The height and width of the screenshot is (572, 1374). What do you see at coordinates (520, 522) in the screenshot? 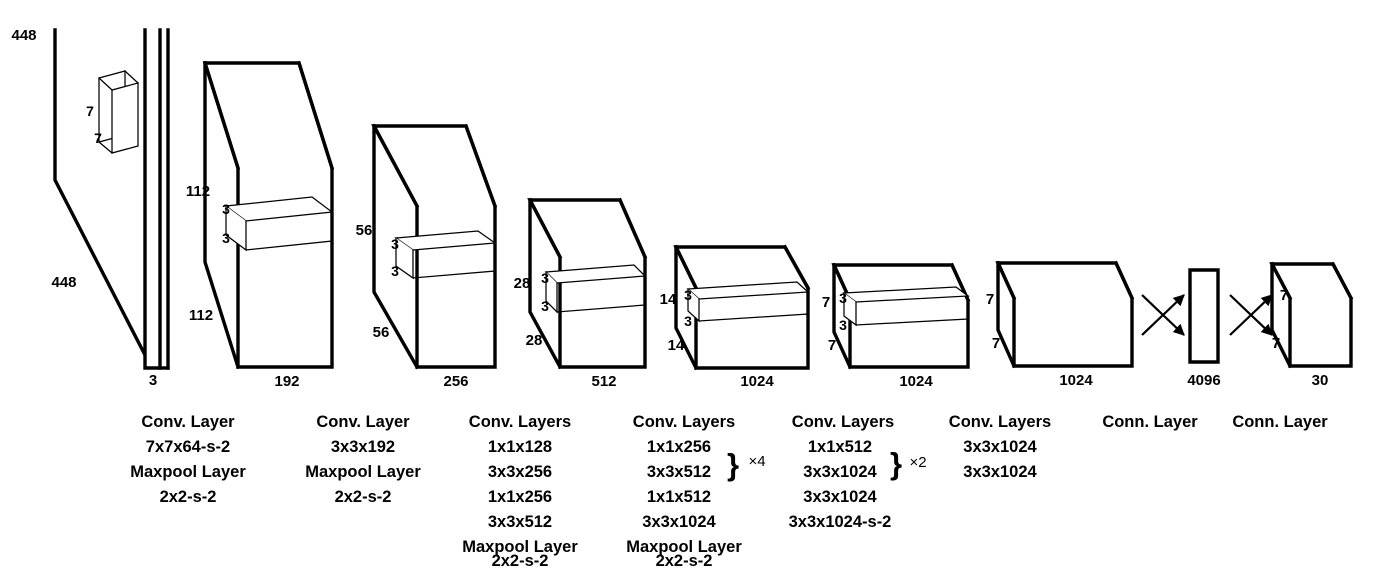
I see `caption-3-line-4: 3x3x512` at bounding box center [520, 522].